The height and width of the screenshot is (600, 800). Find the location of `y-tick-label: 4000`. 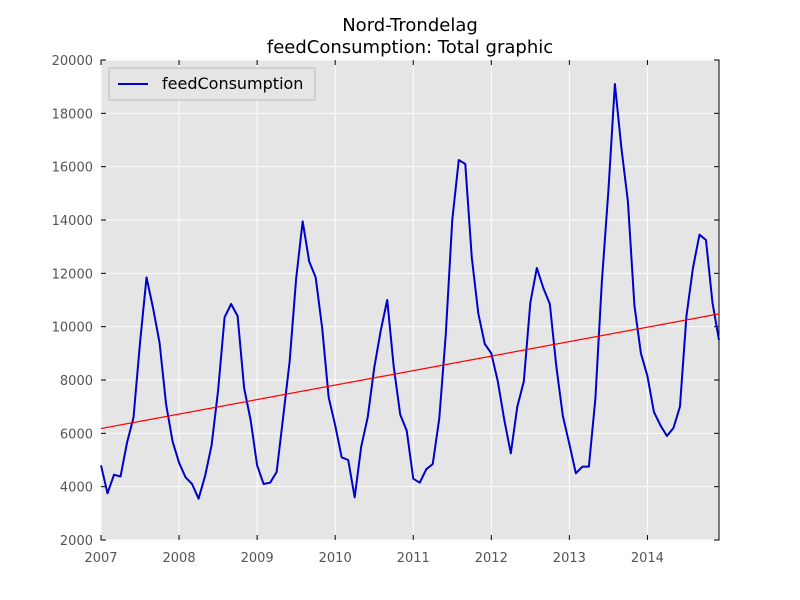

y-tick-label: 4000 is located at coordinates (76, 488).